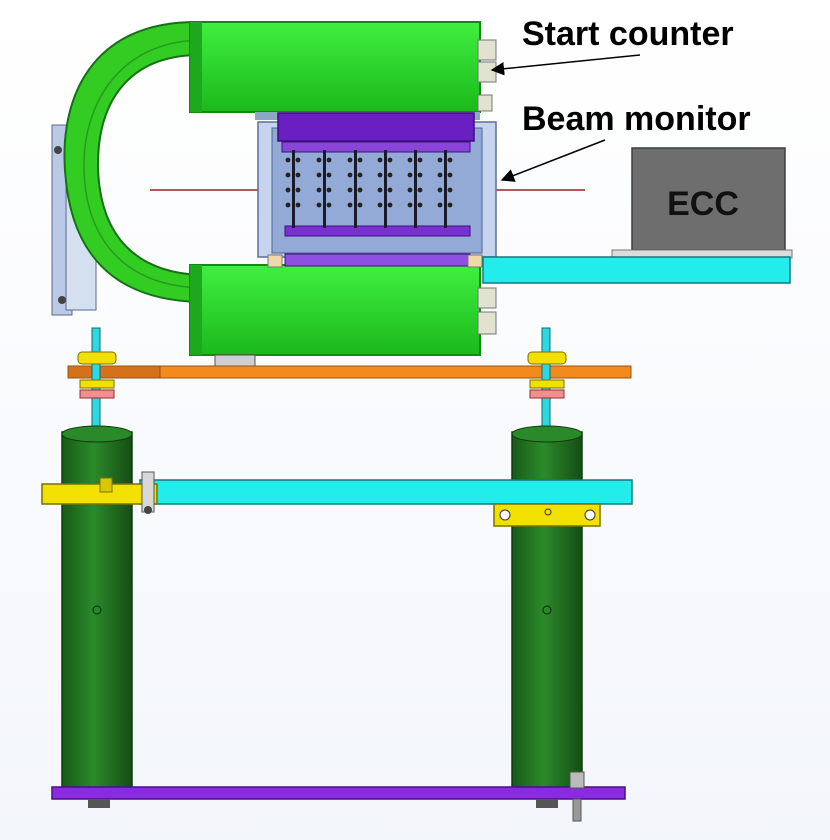 Image resolution: width=830 pixels, height=840 pixels. I want to click on readout-columns, so click(369, 189).